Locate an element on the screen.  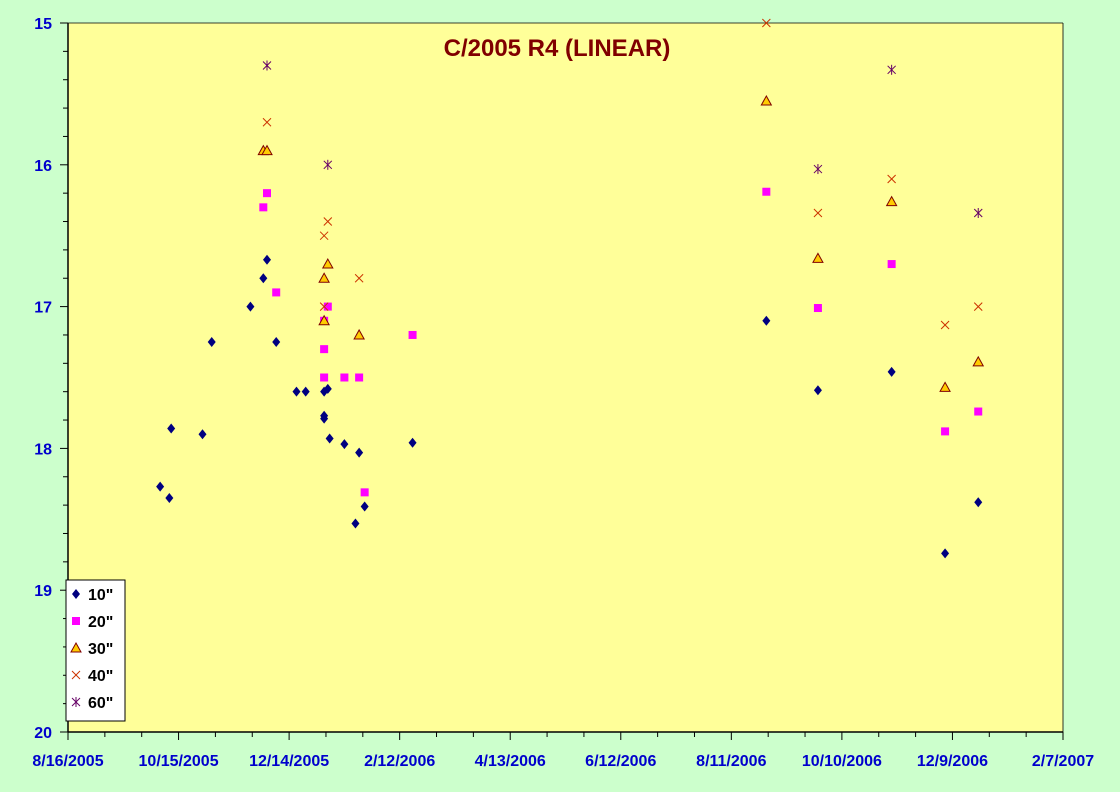
y-tick-label: 19 is located at coordinates (43, 591).